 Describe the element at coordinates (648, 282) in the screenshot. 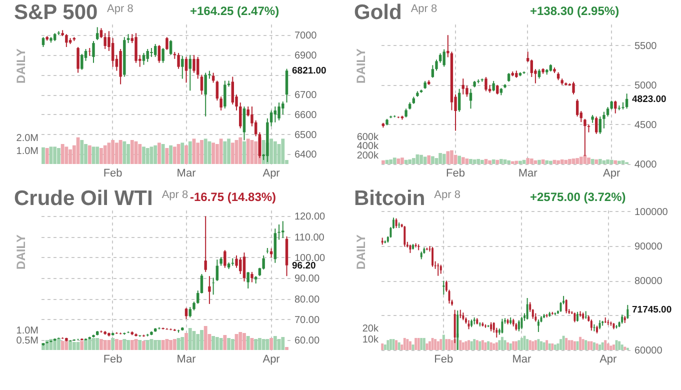

I see `y-tick-label: 80000` at that location.